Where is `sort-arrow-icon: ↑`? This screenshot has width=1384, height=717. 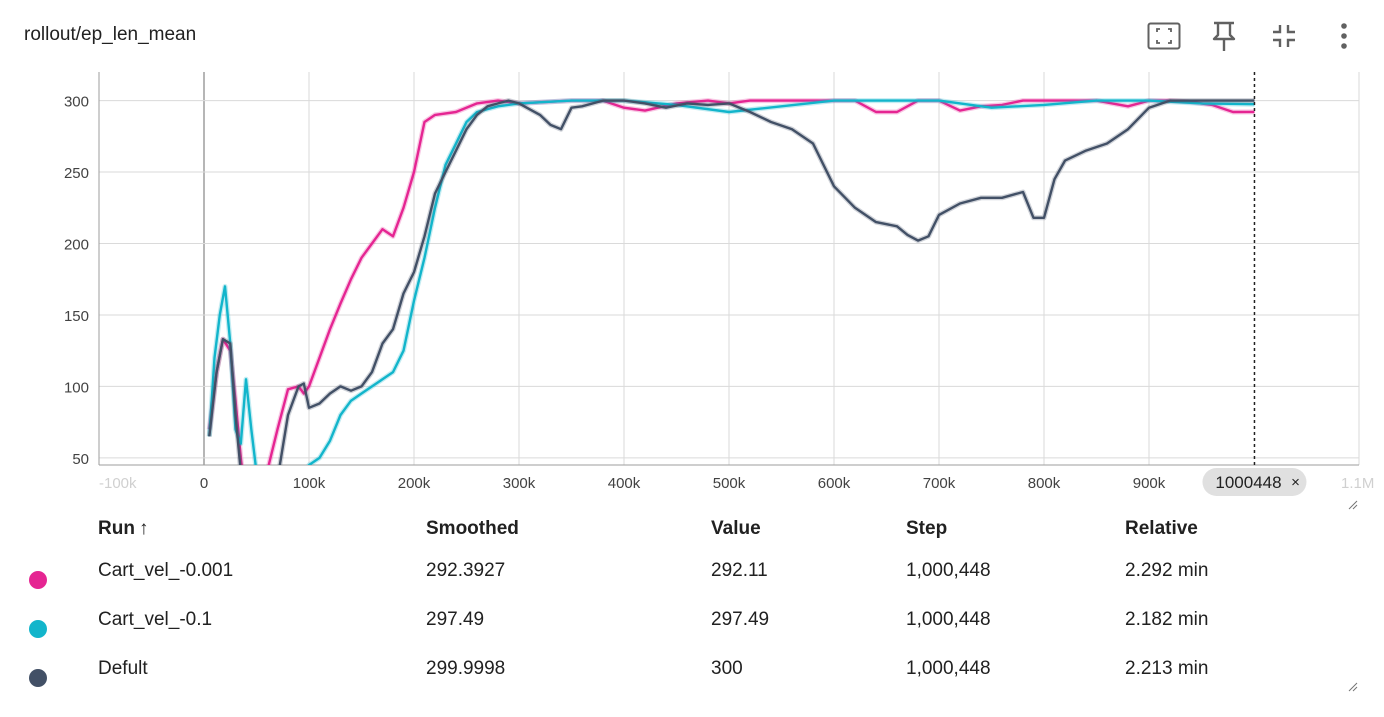 sort-arrow-icon: ↑ is located at coordinates (143, 528).